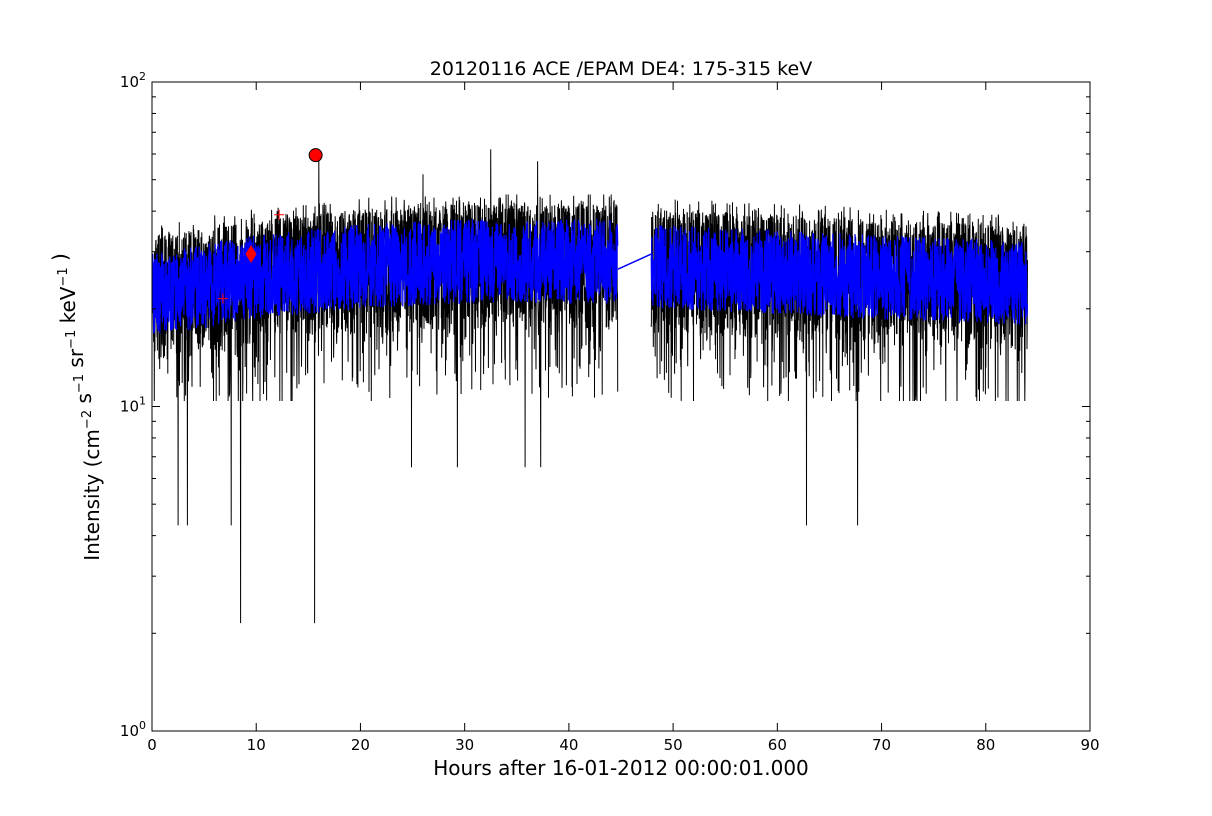 The image size is (1212, 816). What do you see at coordinates (985, 745) in the screenshot?
I see `x-tick-label: 80` at bounding box center [985, 745].